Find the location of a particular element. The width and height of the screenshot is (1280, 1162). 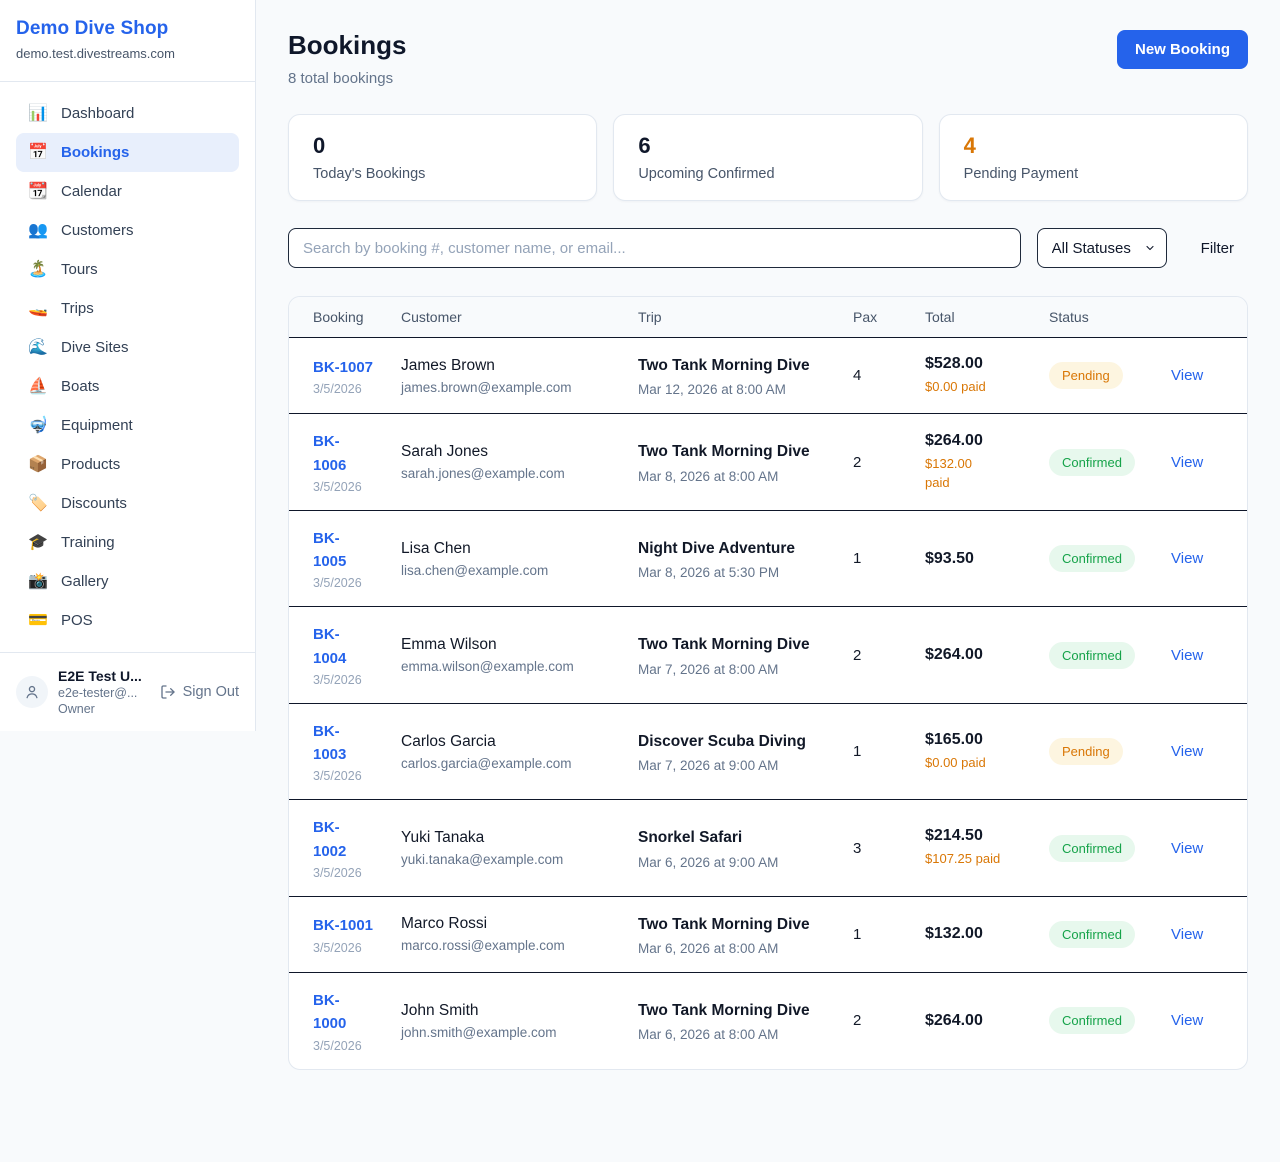

page-title: Bookings is located at coordinates (347, 45).